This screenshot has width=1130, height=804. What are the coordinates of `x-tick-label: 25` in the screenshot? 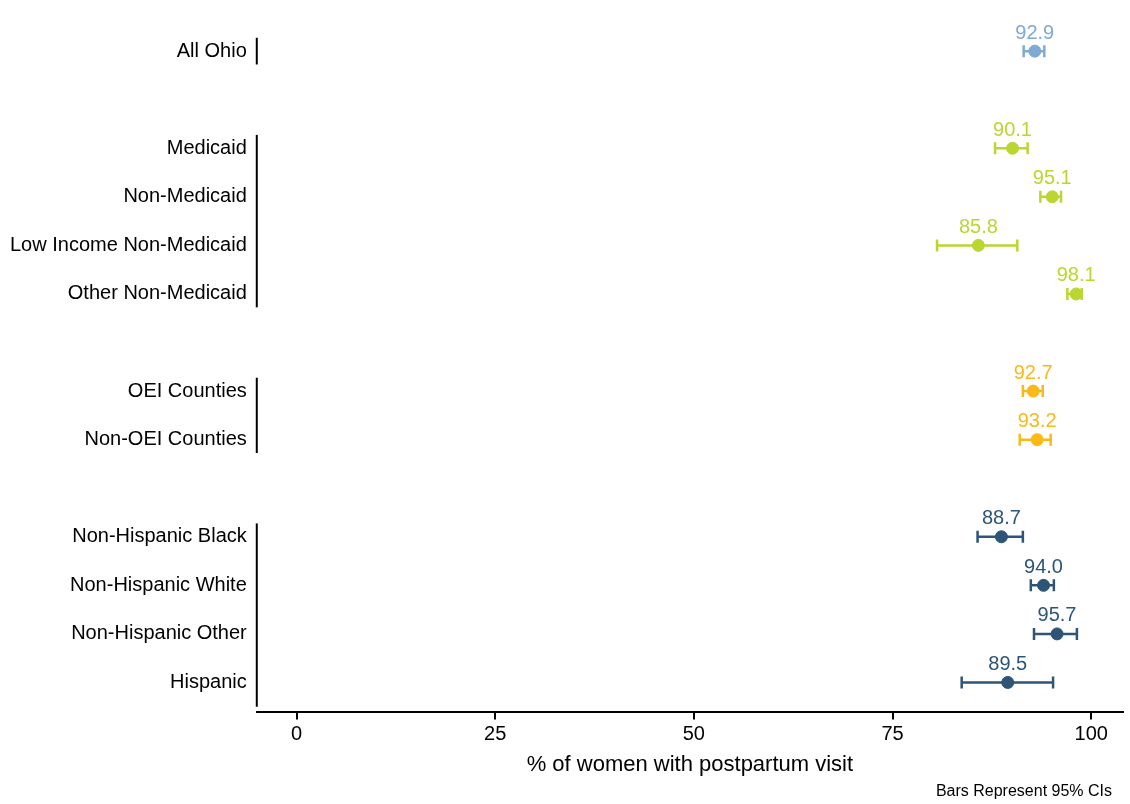 It's located at (495, 733).